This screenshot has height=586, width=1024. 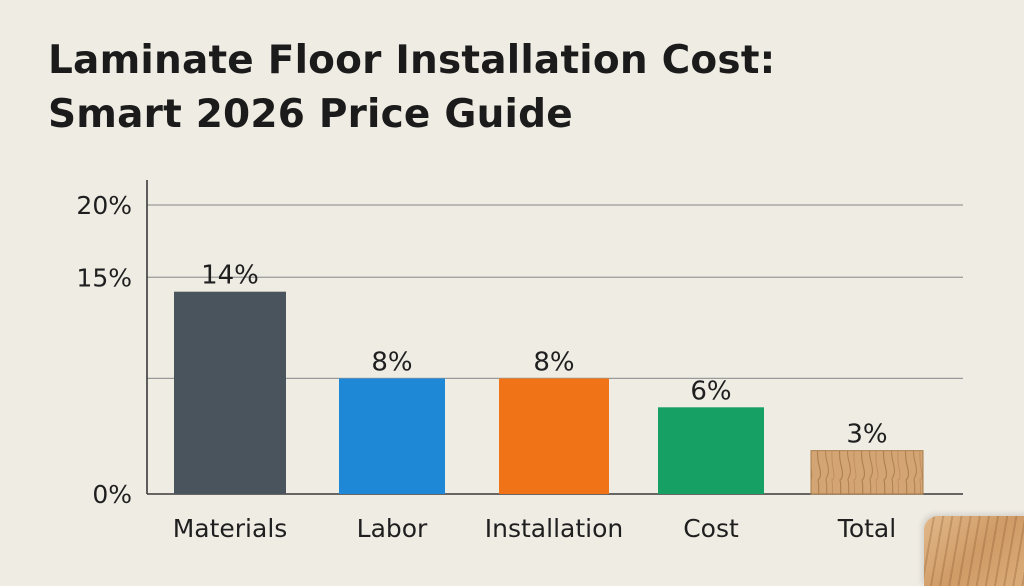 I want to click on data-label-labor: 8%, so click(x=391, y=362).